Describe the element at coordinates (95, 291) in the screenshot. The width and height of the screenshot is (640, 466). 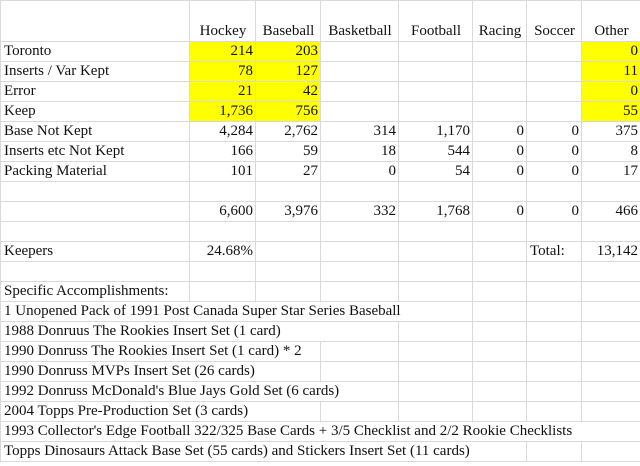
I see `accomplishments-heading: Specific Accomplishments:` at that location.